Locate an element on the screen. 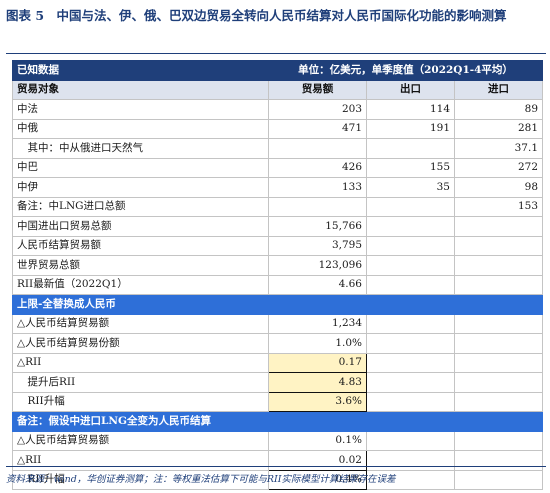 The width and height of the screenshot is (550, 493). column-header-row: 贸易对象 贸易额 出口 进口 is located at coordinates (278, 89).